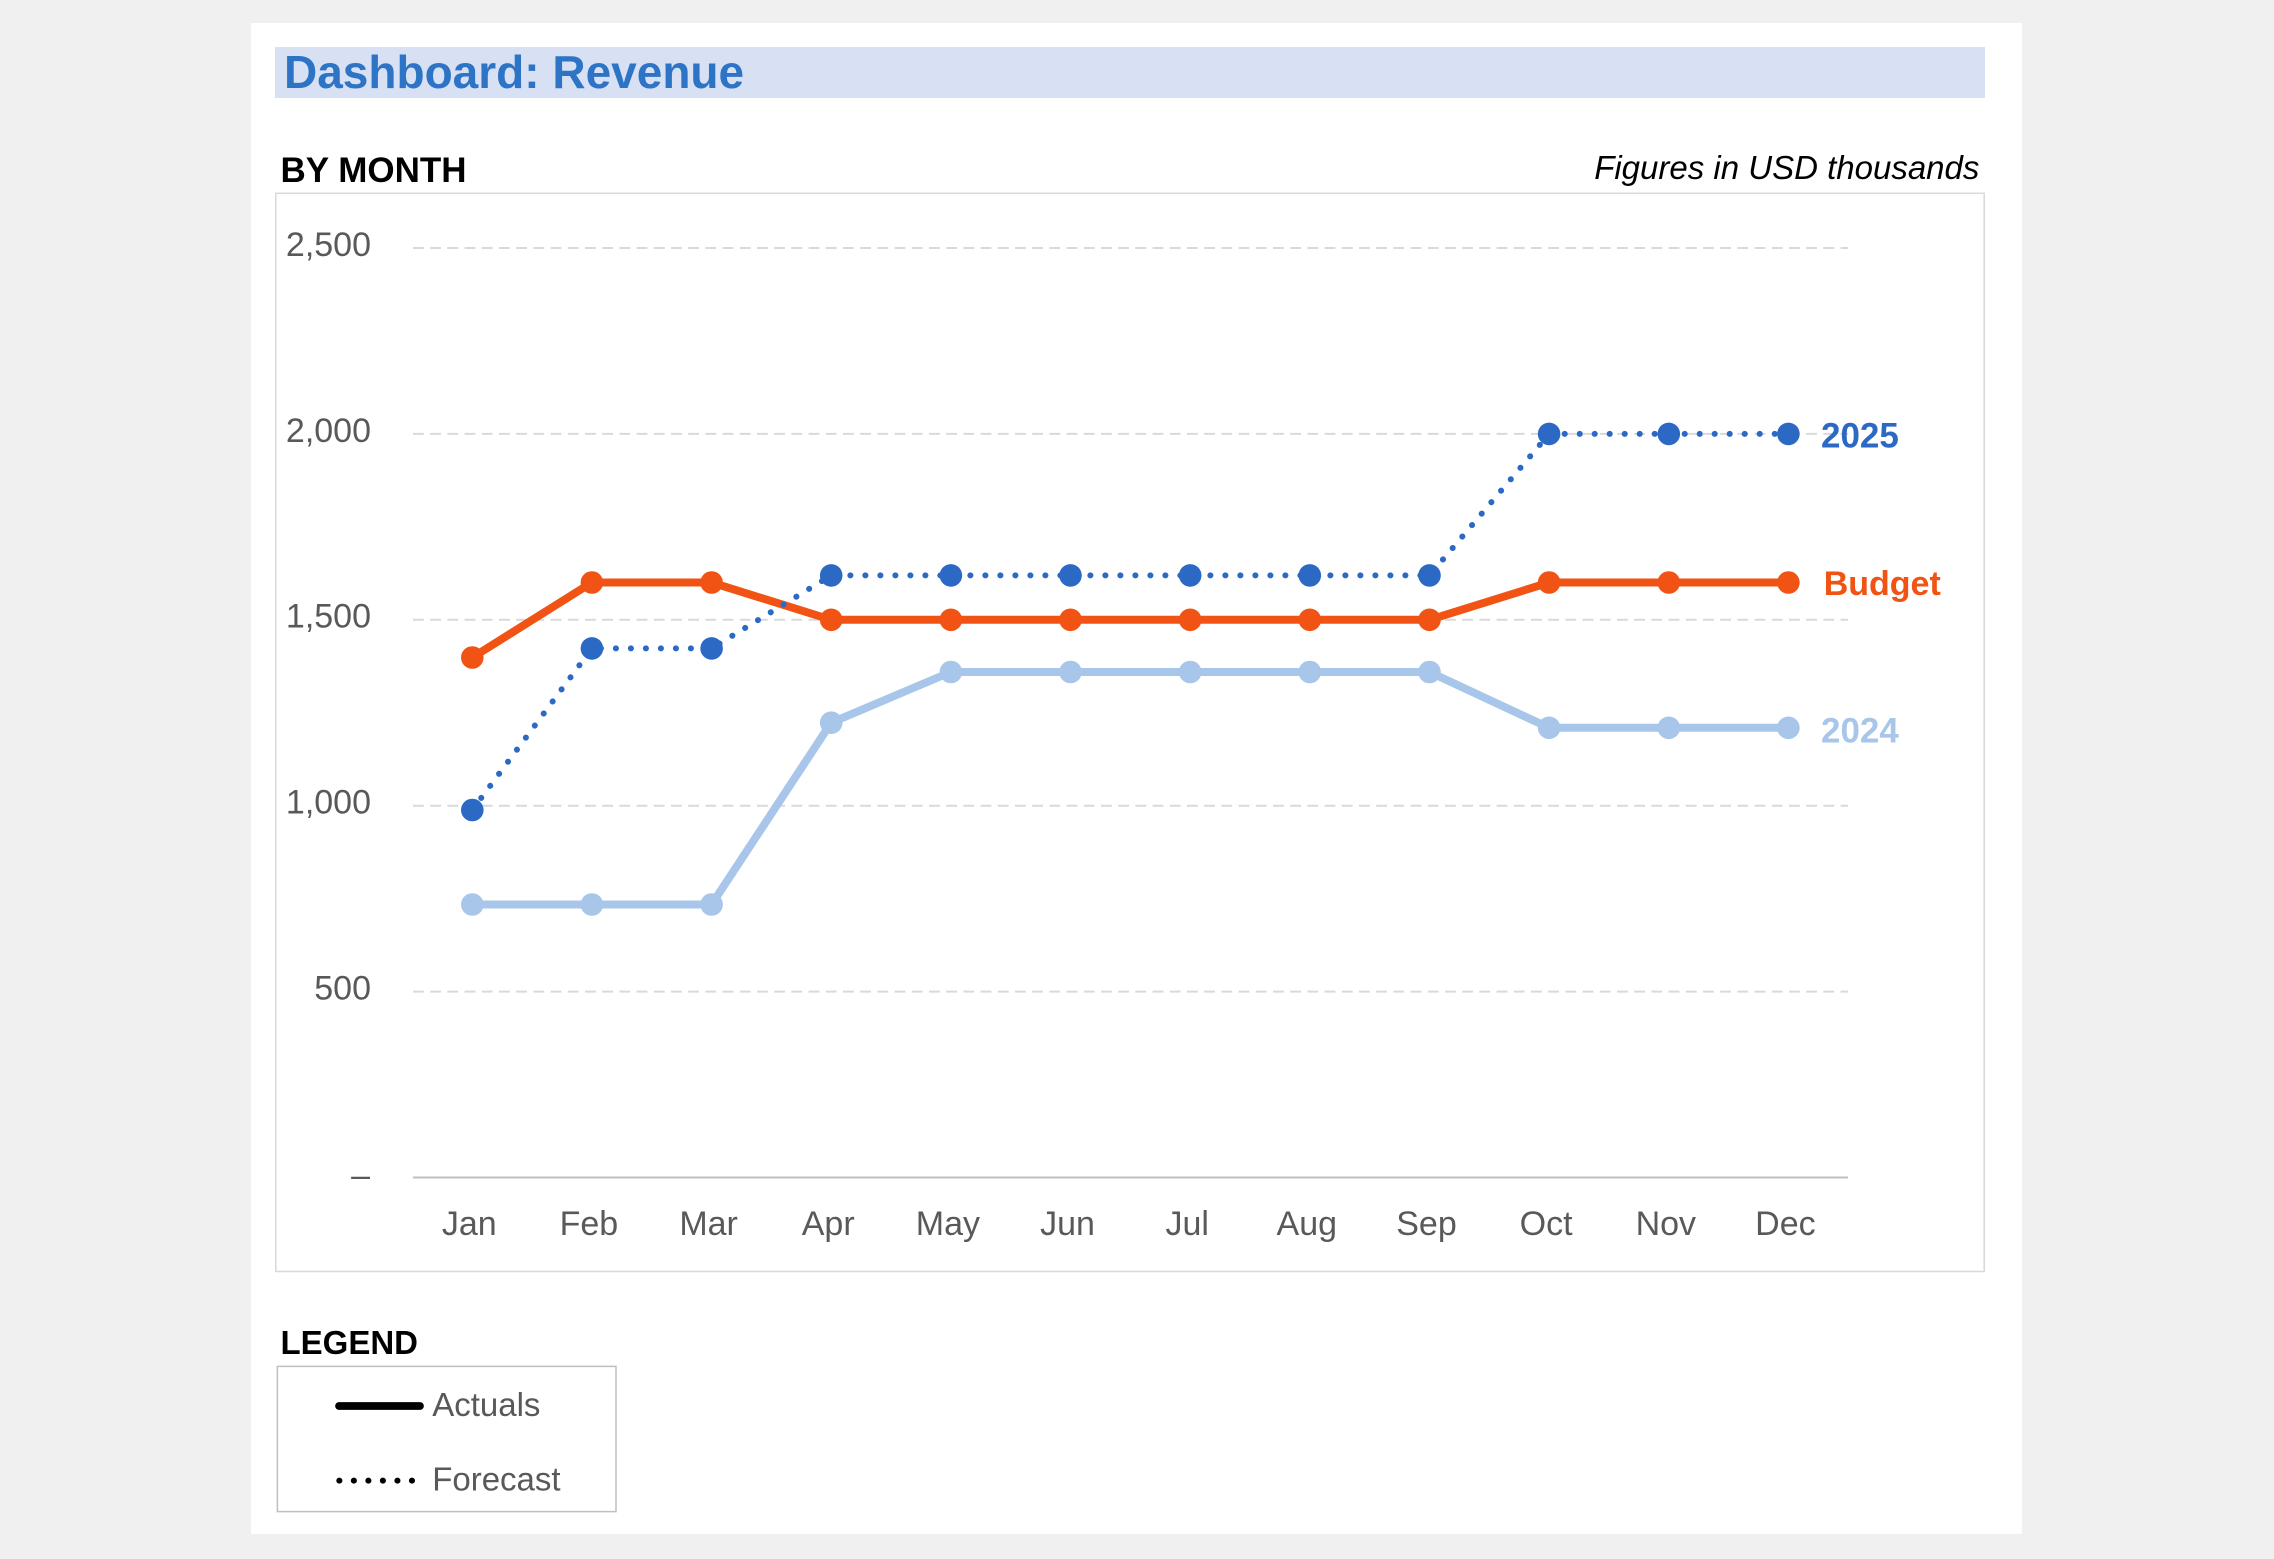 This screenshot has width=2274, height=1559. Describe the element at coordinates (1786, 167) in the screenshot. I see `svg-text: Figures in USD thousands` at that location.